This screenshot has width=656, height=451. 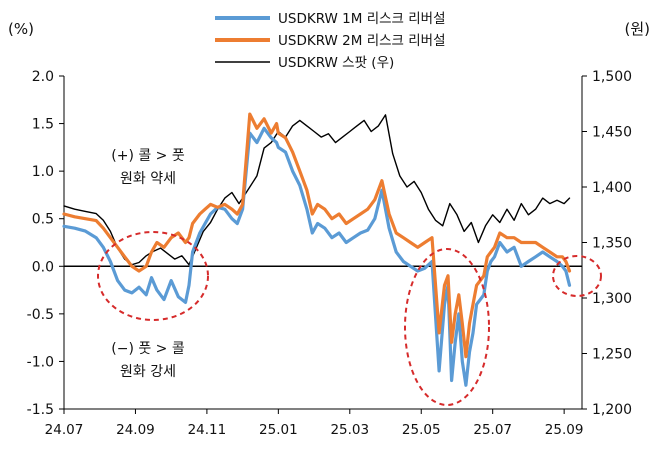 I want to click on left-tick-label: -0.5, so click(x=40, y=315).